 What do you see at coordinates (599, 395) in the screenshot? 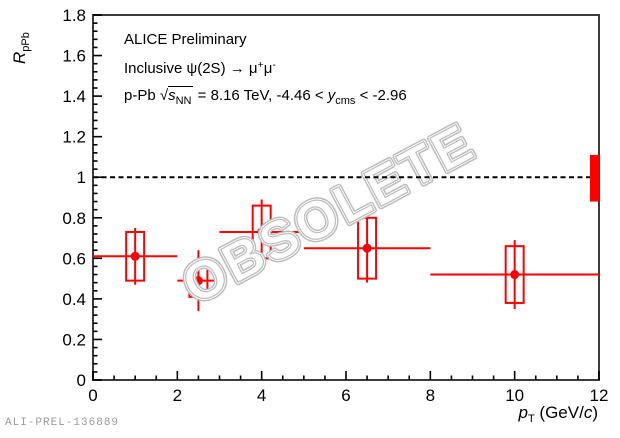
I see `svg-text: 12` at bounding box center [599, 395].